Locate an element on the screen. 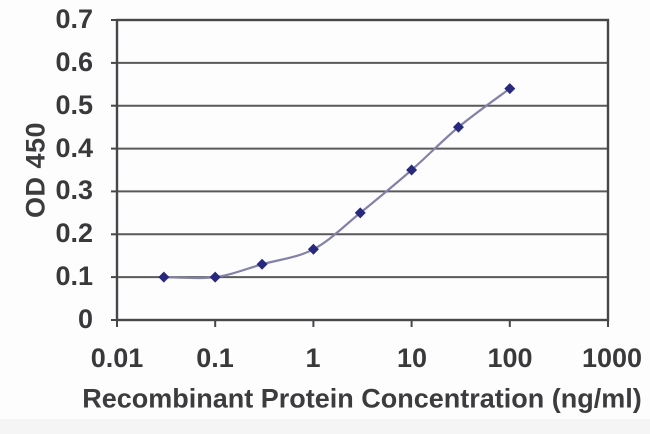  y-tick-label: 0.2 is located at coordinates (74, 232).